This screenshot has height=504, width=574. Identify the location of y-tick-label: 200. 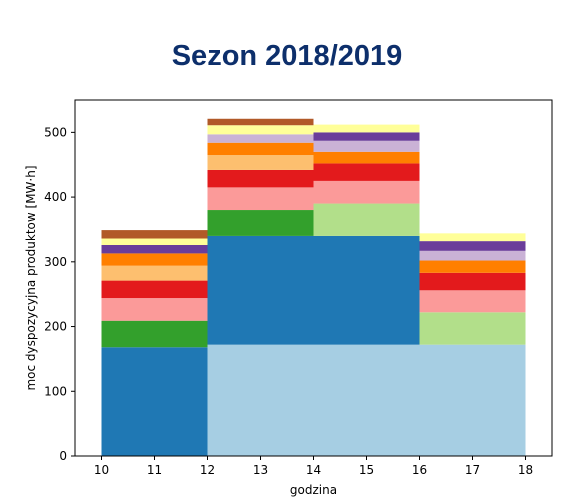
(55, 327).